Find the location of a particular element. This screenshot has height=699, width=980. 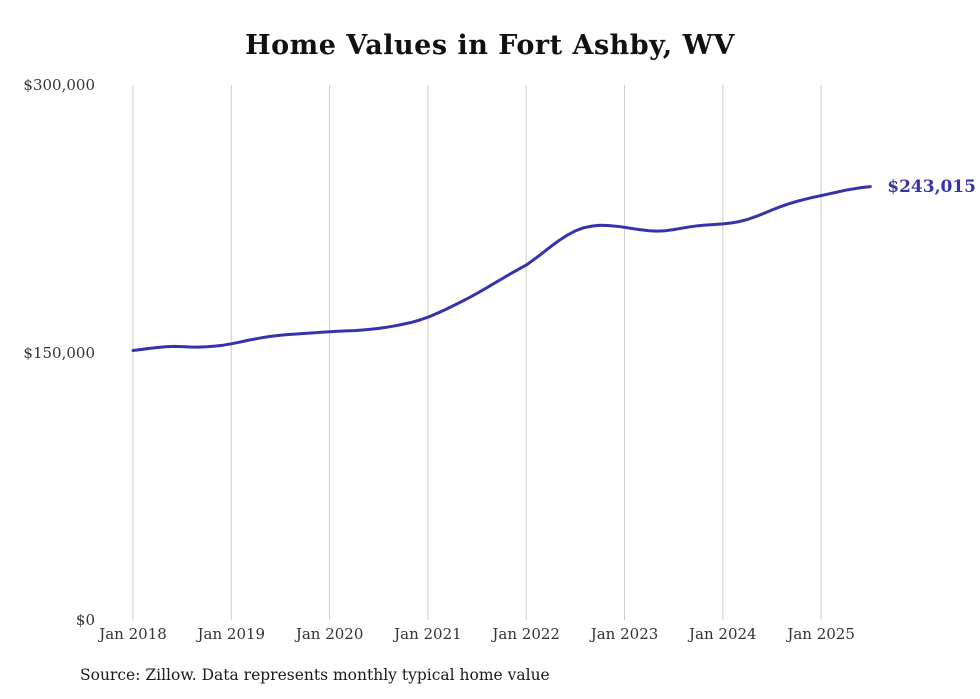

x-axis-tick-label: Jan 2020 is located at coordinates (329, 634).